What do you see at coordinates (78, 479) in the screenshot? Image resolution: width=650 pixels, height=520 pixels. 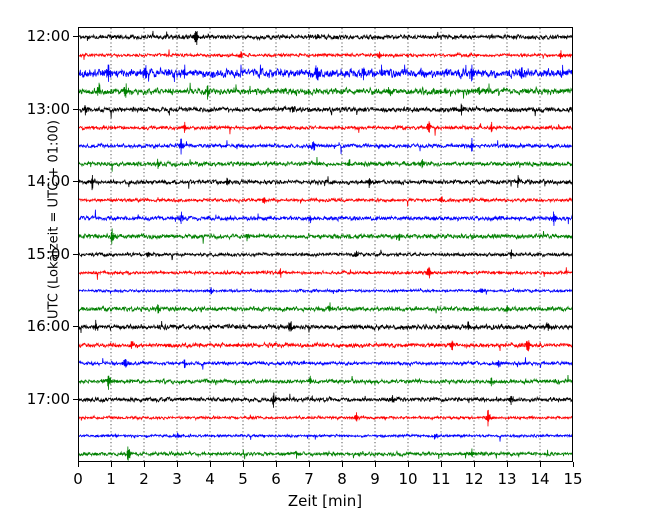 I see `x-tick-label: 0` at bounding box center [78, 479].